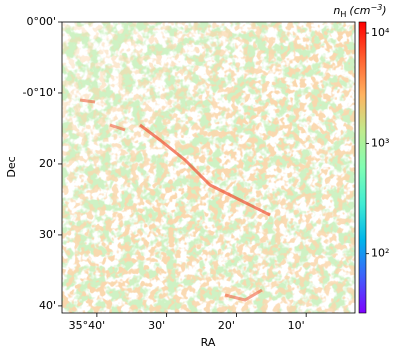  Describe the element at coordinates (380, 32) in the screenshot. I see `colorbar-tick-label: 10⁴` at that location.